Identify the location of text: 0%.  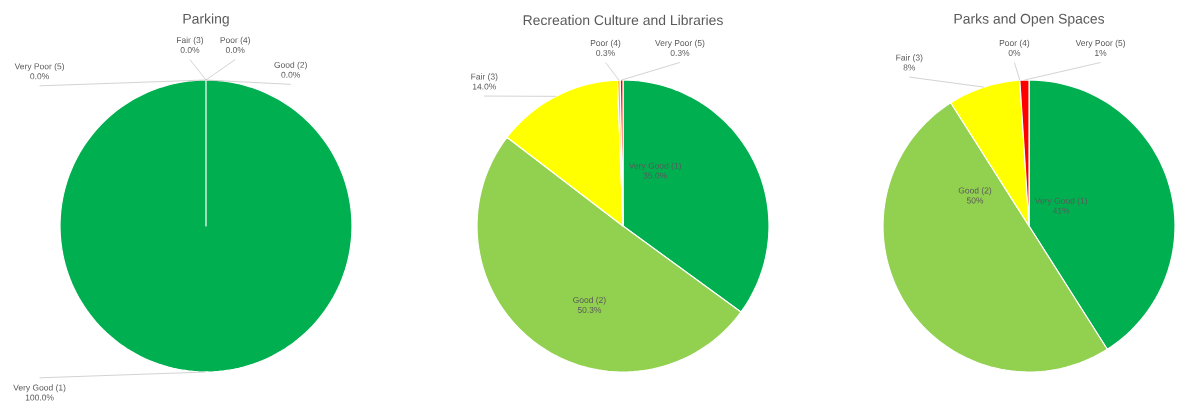
(1014, 52).